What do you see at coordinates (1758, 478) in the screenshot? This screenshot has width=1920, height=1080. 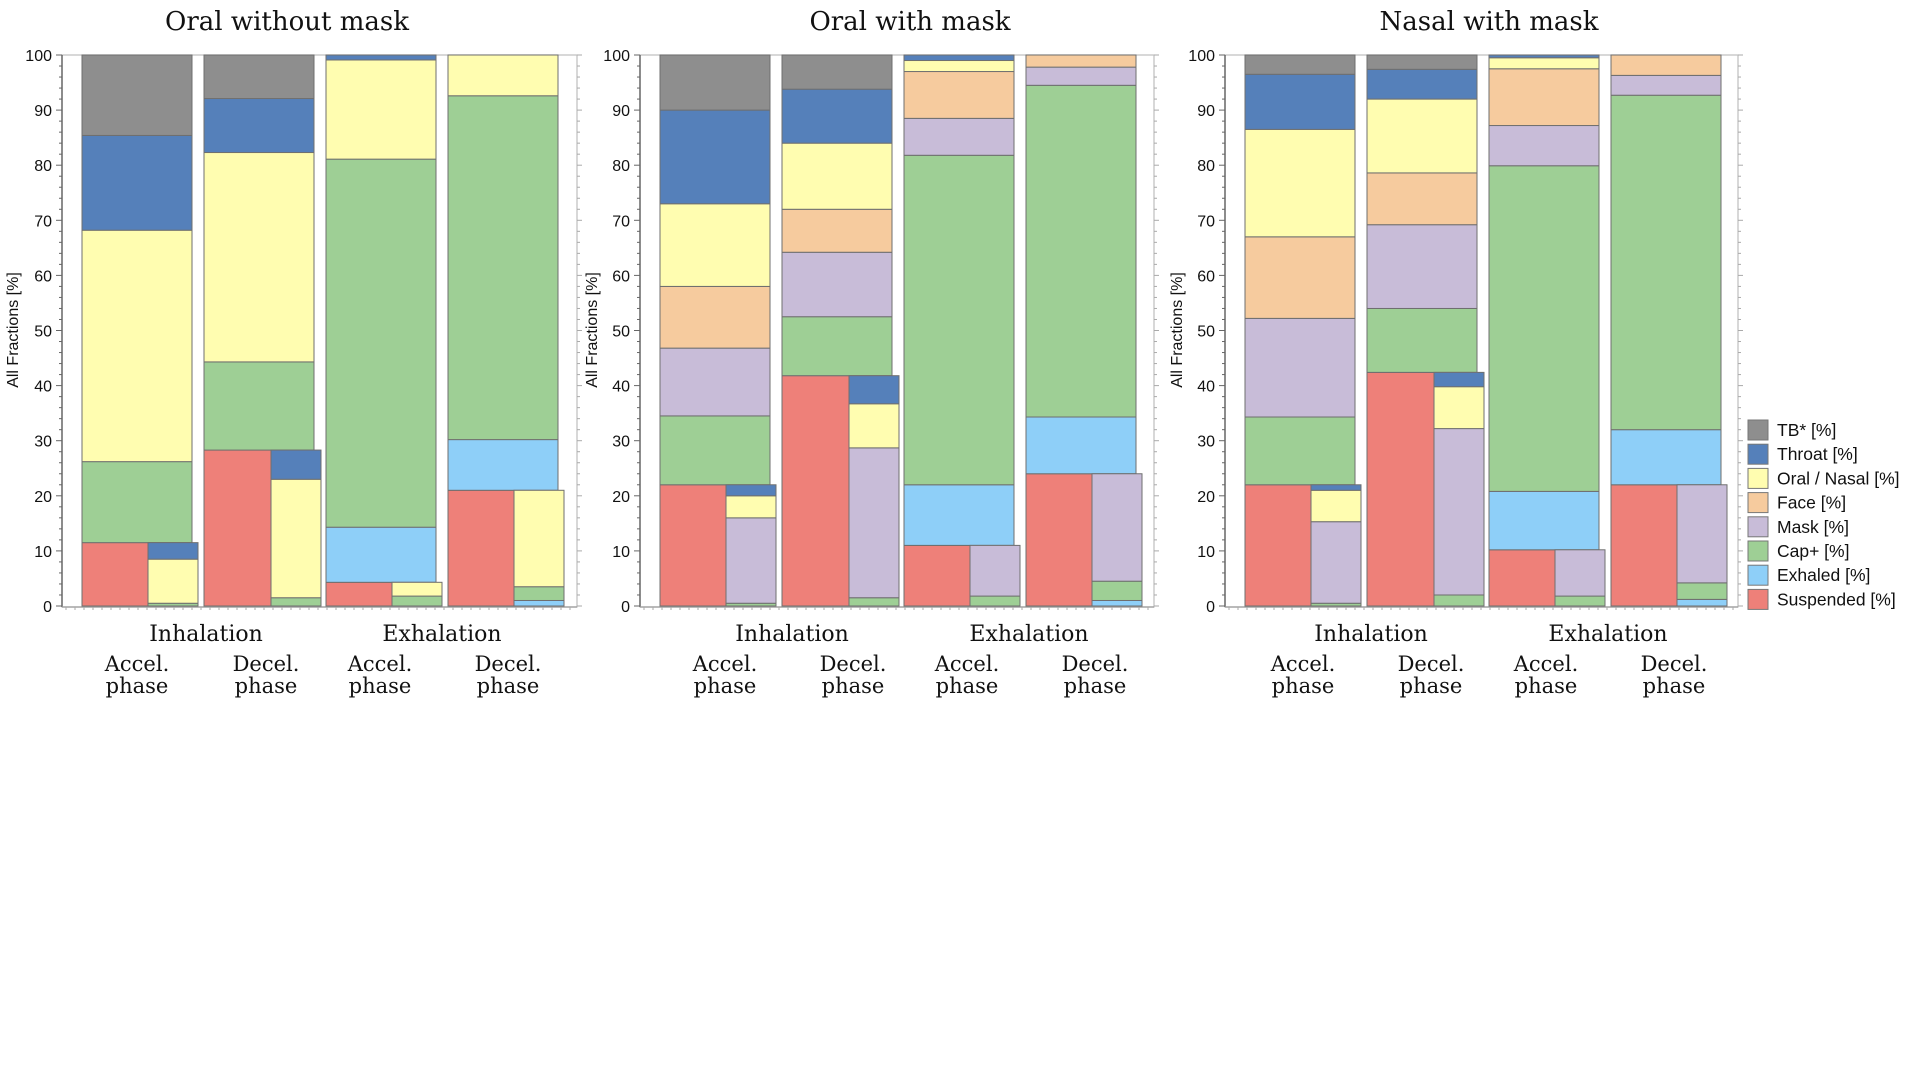 I see `legend-swatch-oralnasal` at bounding box center [1758, 478].